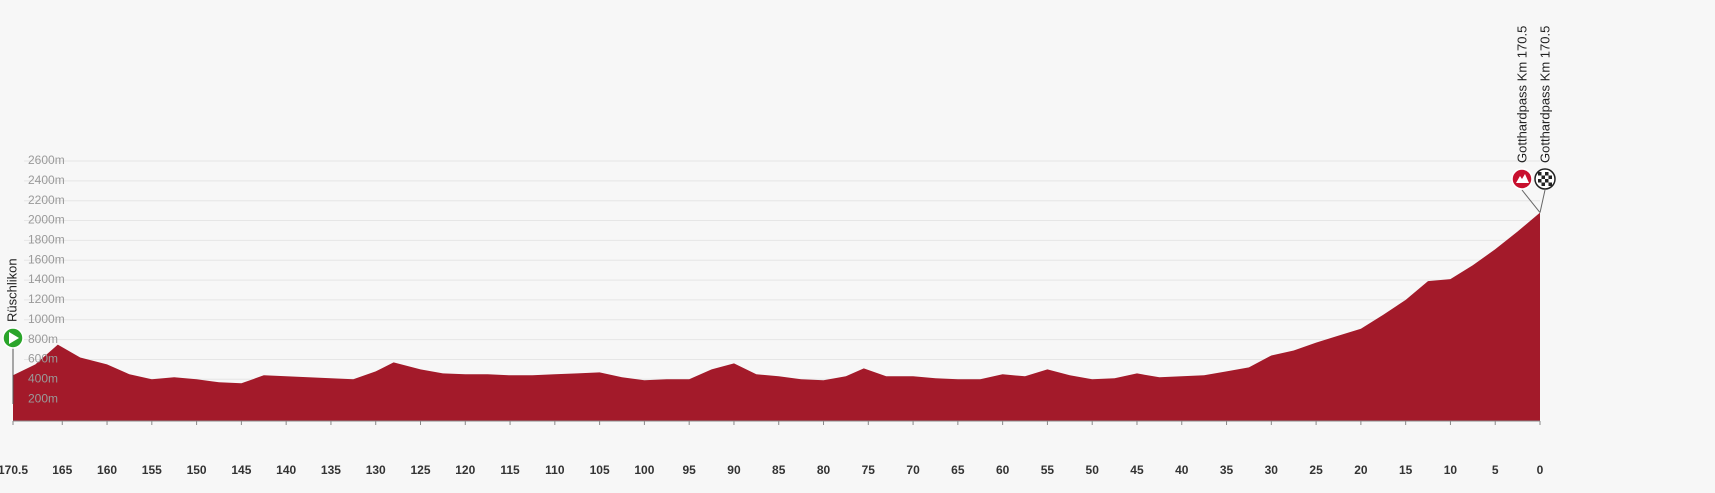 The width and height of the screenshot is (1715, 493). What do you see at coordinates (958, 470) in the screenshot?
I see `x-tick-label: 65` at bounding box center [958, 470].